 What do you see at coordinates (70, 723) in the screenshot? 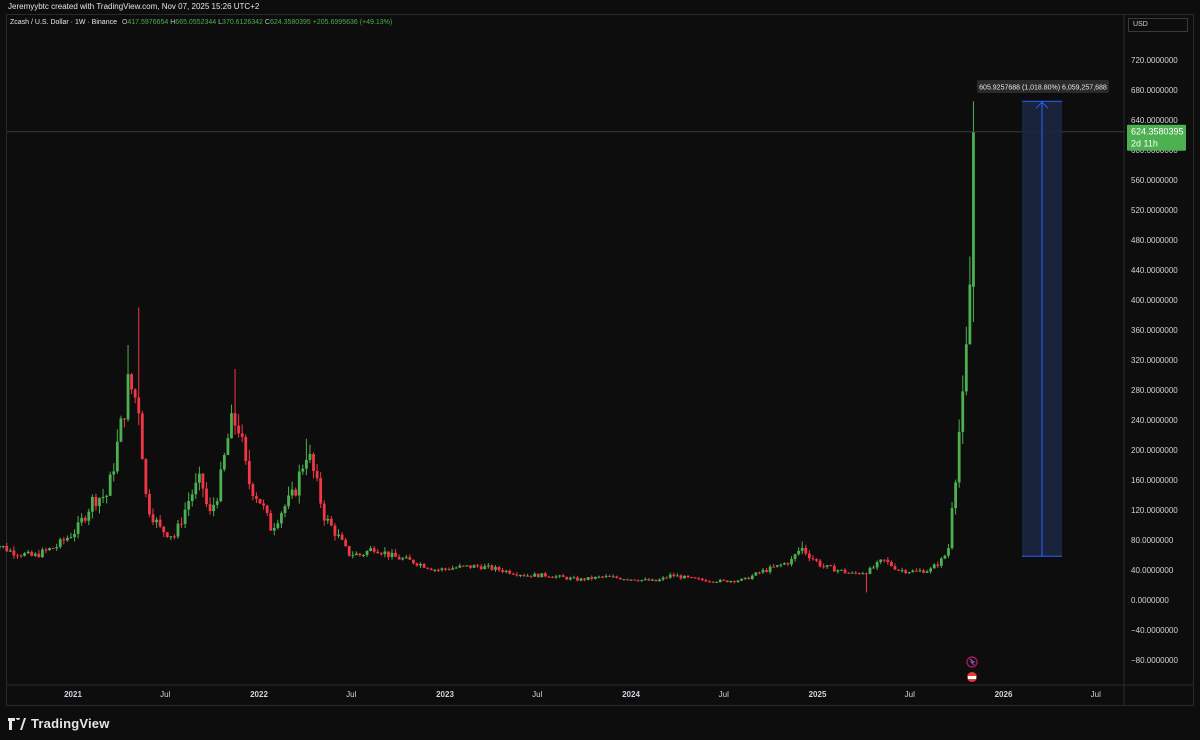
I see `brand-name: TradingView` at bounding box center [70, 723].